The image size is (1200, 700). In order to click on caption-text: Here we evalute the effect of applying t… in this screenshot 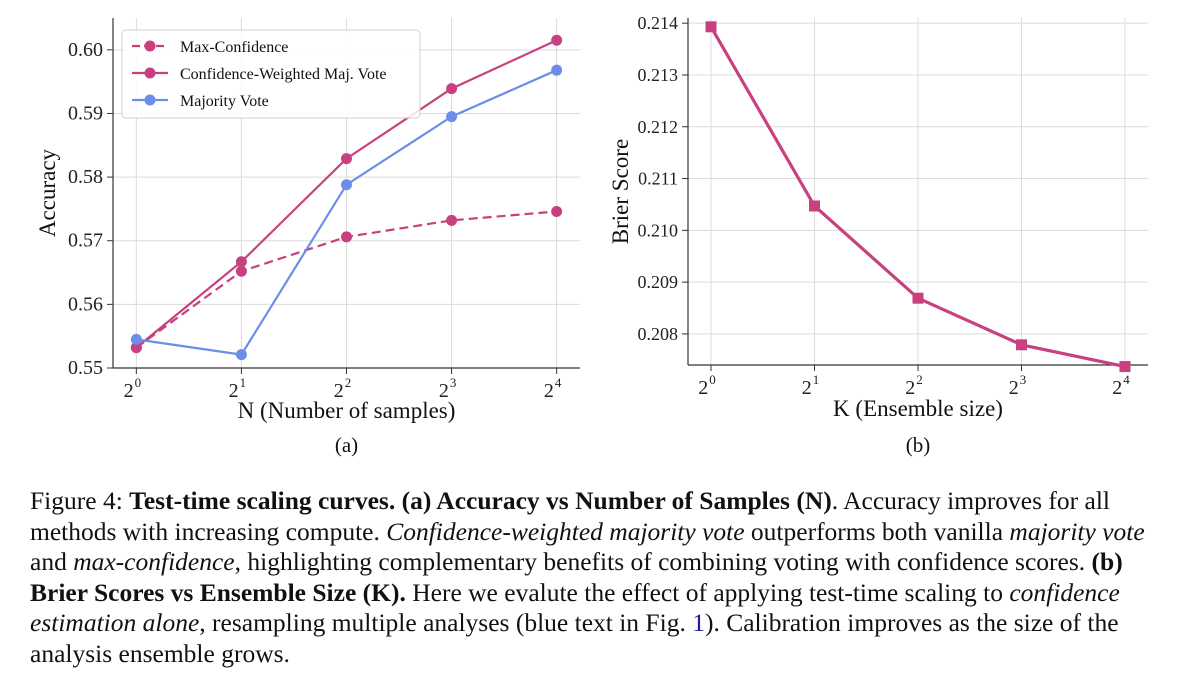, I will do `click(707, 592)`.